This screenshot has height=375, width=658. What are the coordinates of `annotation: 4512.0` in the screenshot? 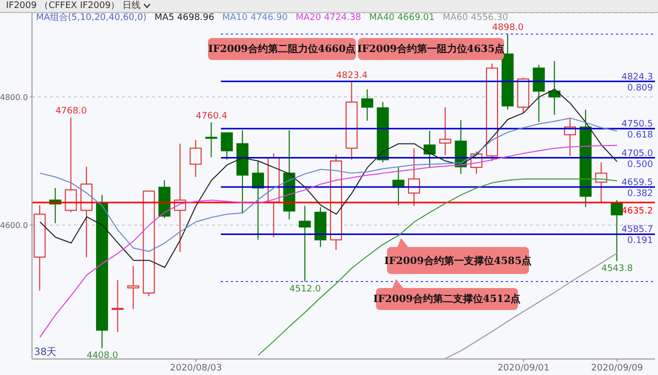 It's located at (305, 289).